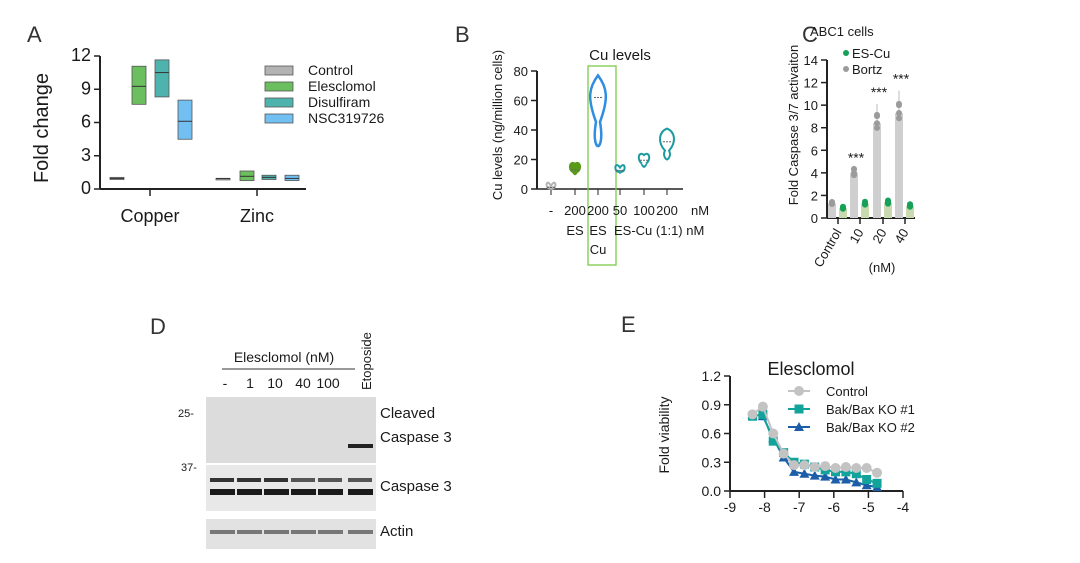 Image resolution: width=1080 pixels, height=563 pixels. What do you see at coordinates (284, 357) in the screenshot?
I see `blot-header: Elesclomol (nM)` at bounding box center [284, 357].